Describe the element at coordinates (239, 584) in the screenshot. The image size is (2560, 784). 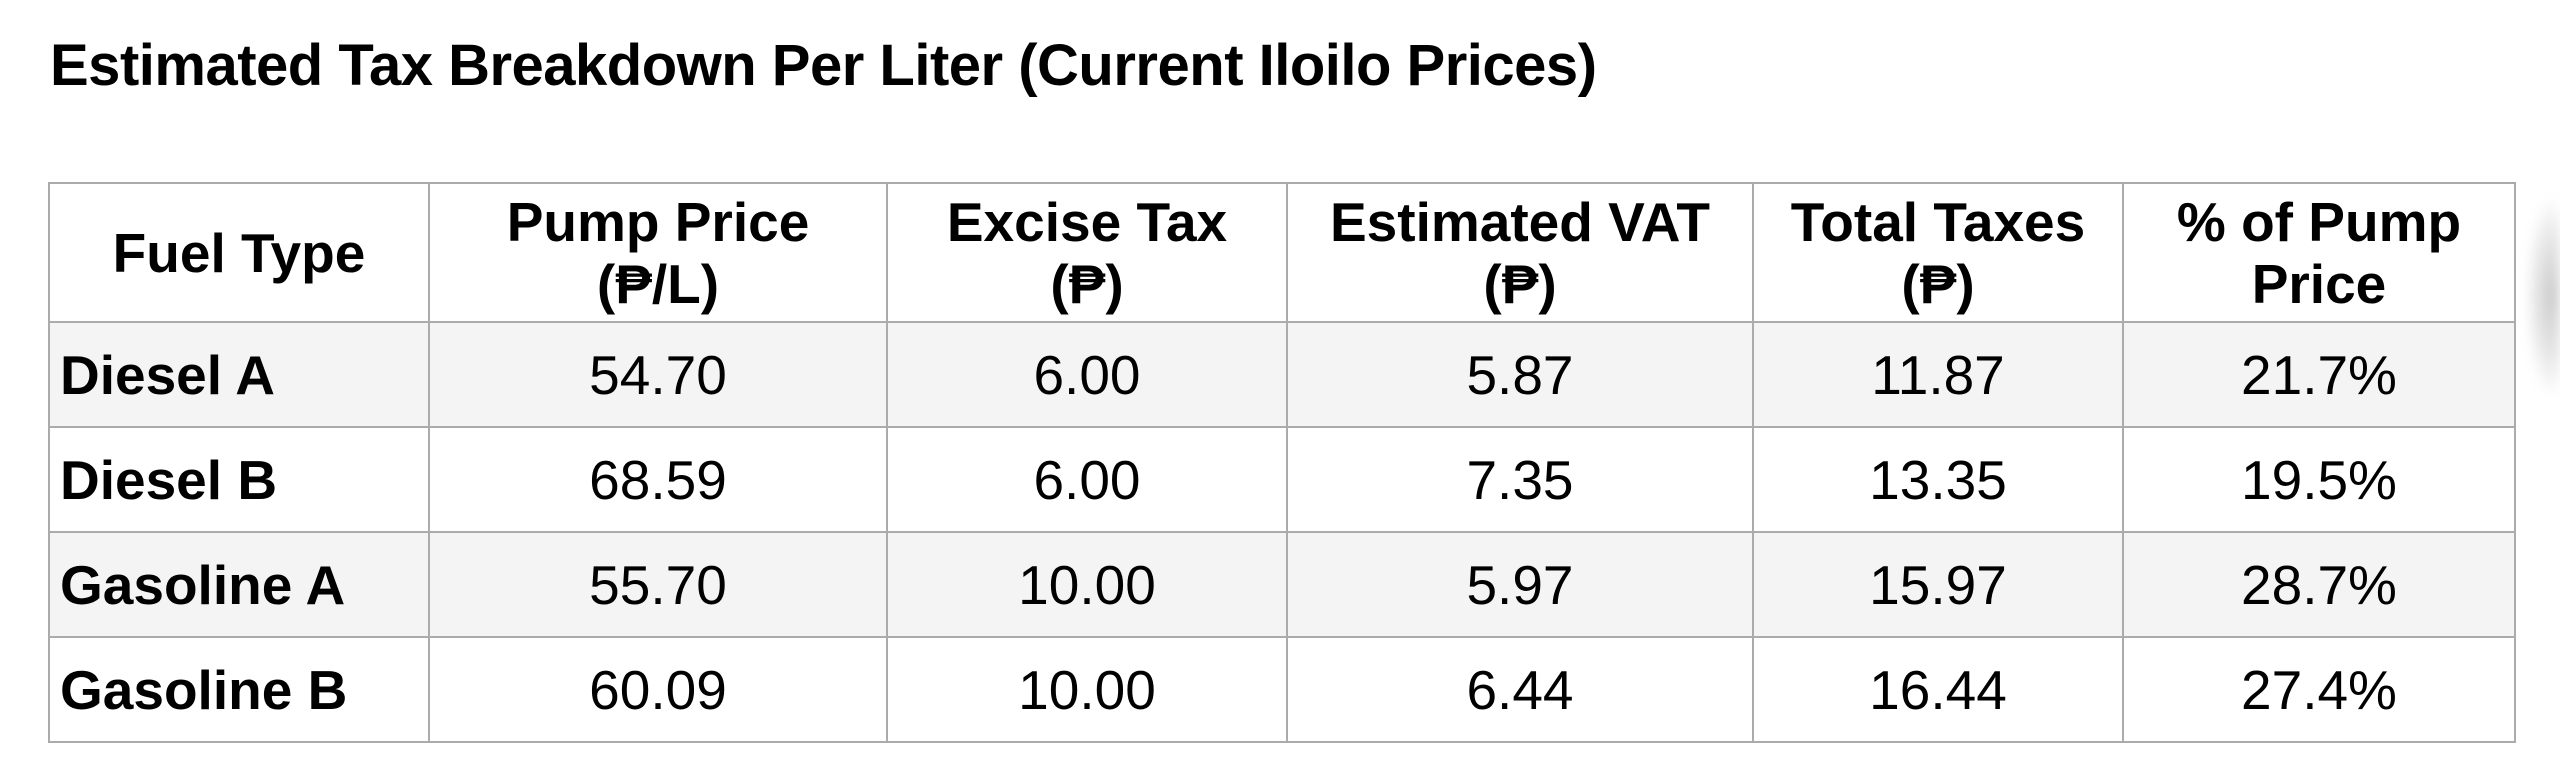
I see `cell-fuel-type: Gasoline A` at that location.